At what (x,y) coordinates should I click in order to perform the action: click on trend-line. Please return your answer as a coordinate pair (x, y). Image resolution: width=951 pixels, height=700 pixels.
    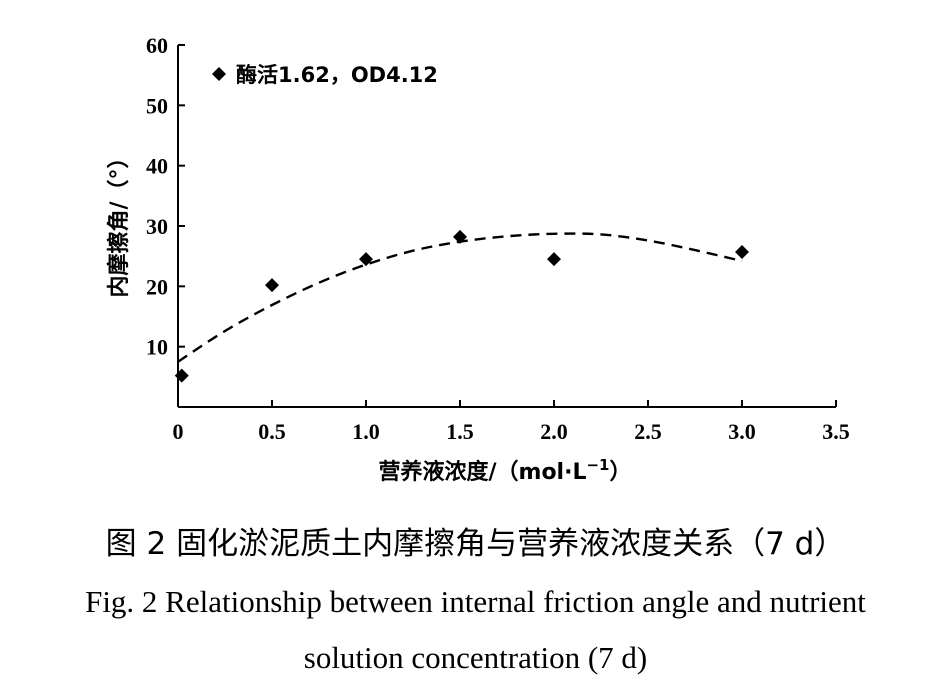
    Looking at the image, I should click on (460, 297).